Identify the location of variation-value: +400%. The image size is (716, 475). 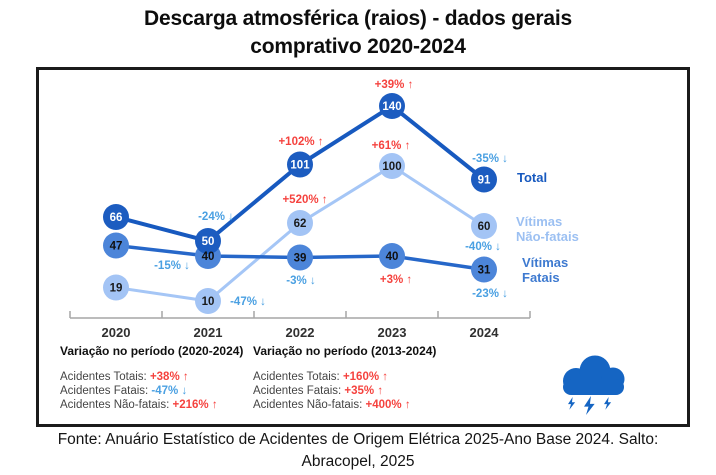
(383, 405).